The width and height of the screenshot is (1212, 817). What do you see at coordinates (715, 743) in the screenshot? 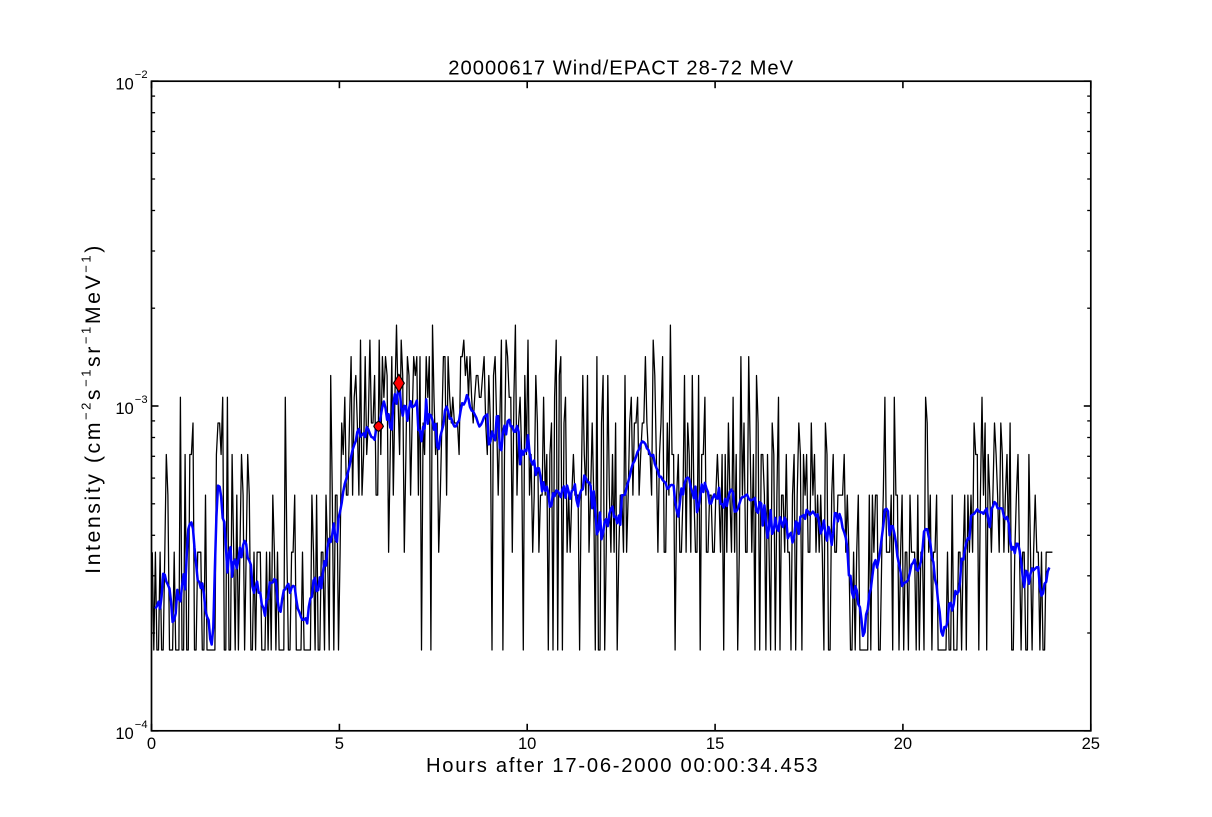
I see `svg-text: 15` at bounding box center [715, 743].